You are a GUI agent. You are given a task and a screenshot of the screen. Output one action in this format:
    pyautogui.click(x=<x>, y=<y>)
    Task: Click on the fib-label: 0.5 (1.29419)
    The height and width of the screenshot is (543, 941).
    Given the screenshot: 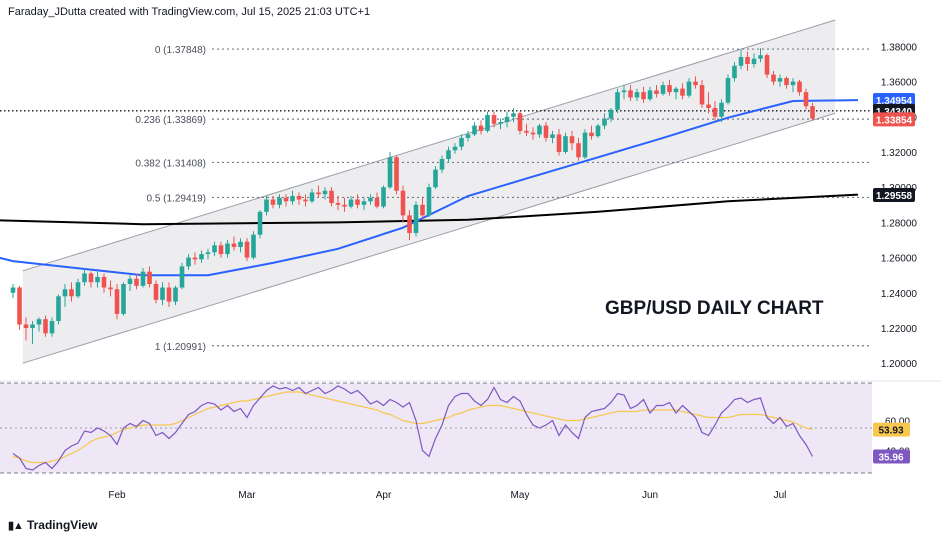 What is the action you would take?
    pyautogui.click(x=177, y=198)
    